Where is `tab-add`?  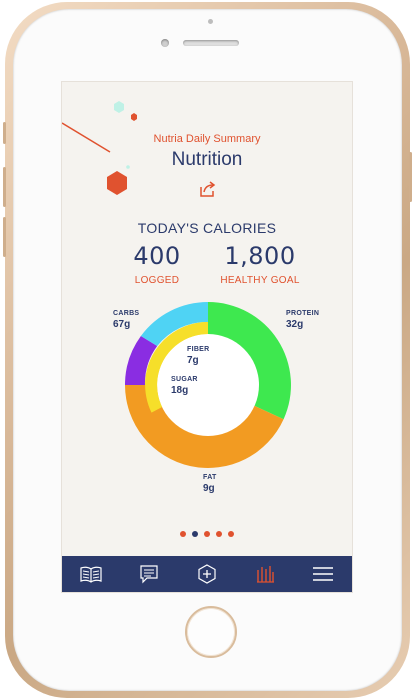
tab-add is located at coordinates (207, 574).